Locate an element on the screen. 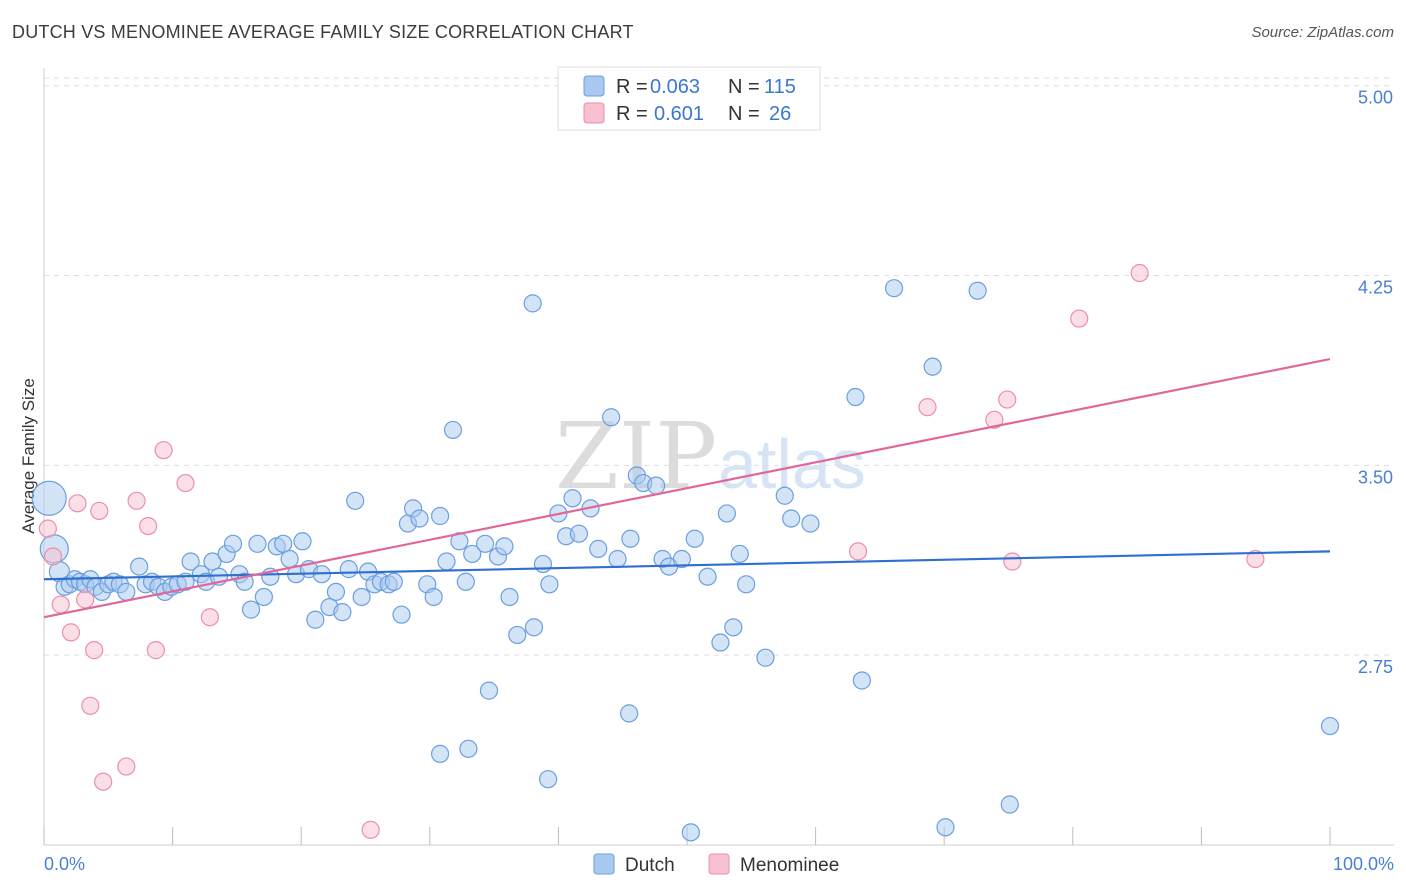  y-tick-label: 2.75 is located at coordinates (1375, 667).